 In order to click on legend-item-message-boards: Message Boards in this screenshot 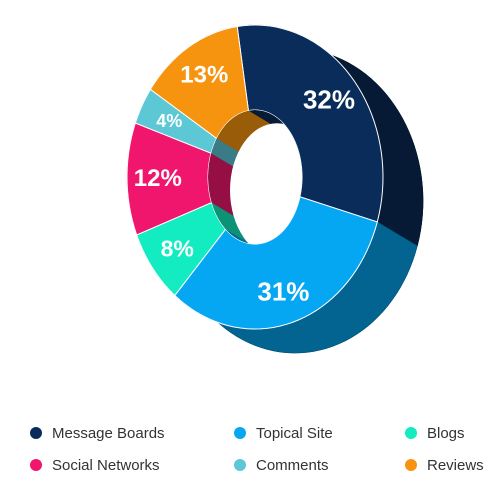, I will do `click(97, 433)`.